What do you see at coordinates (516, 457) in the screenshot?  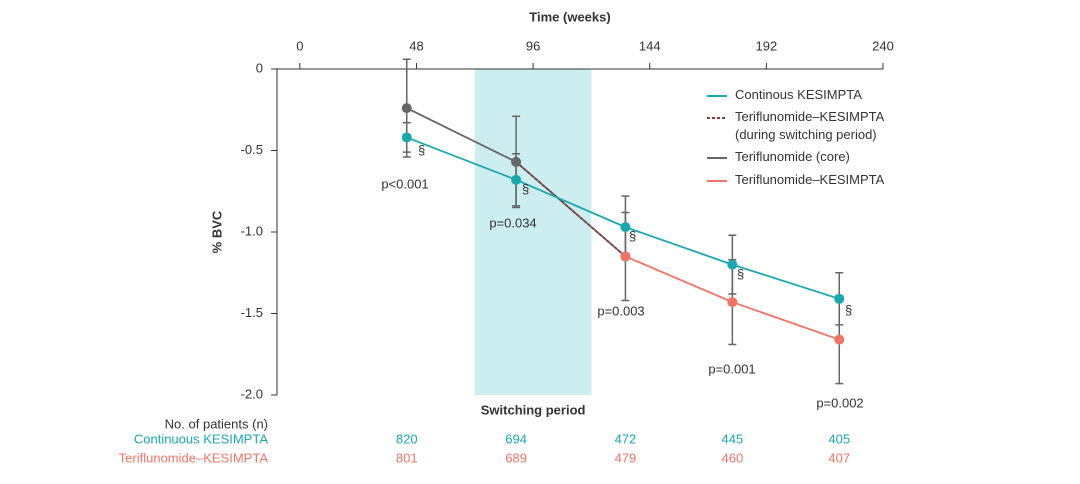 I see `patient-count: 689` at bounding box center [516, 457].